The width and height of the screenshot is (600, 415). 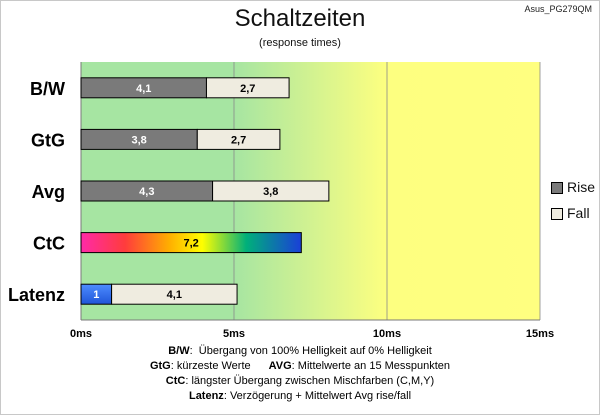 I want to click on legend-rise: Rise, so click(x=573, y=187).